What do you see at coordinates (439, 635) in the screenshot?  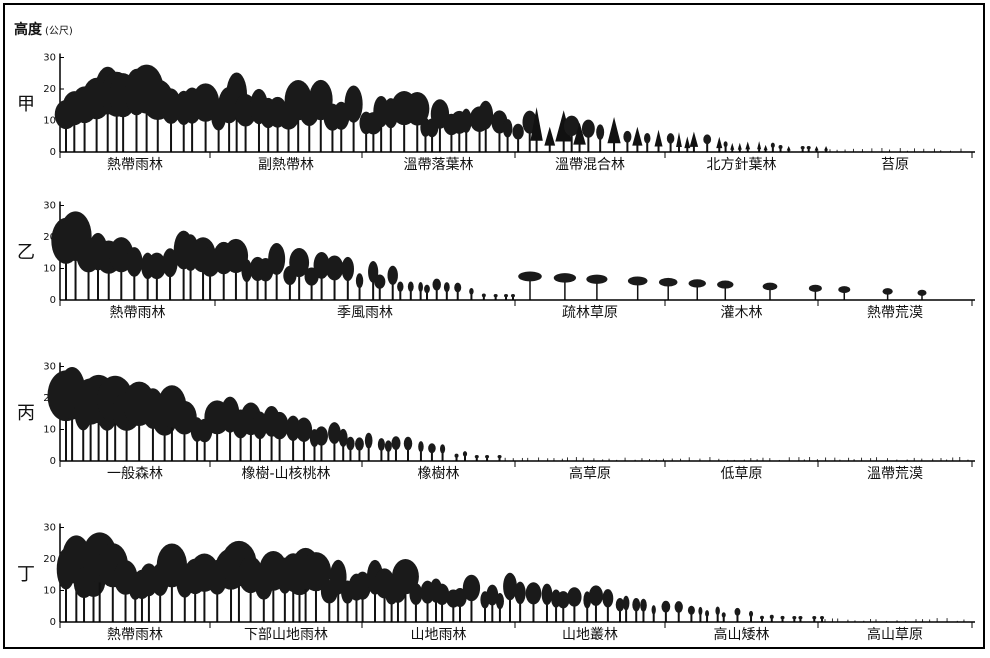 I see `zone-label: 山地雨林` at bounding box center [439, 635].